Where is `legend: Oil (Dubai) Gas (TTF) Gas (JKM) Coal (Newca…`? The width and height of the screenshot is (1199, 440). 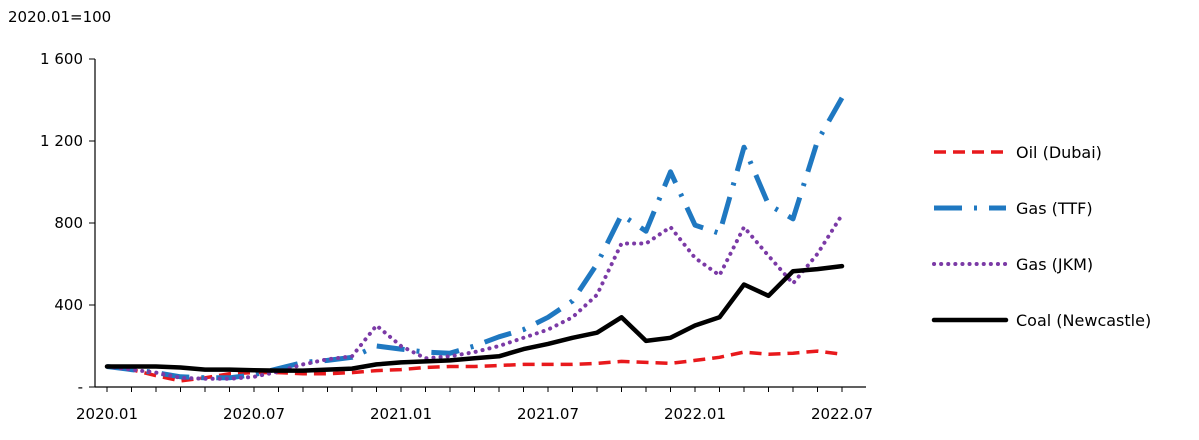
legend: Oil (Dubai) Gas (TTF) Gas (JKM) Coal (Newca… is located at coordinates (1041, 236).